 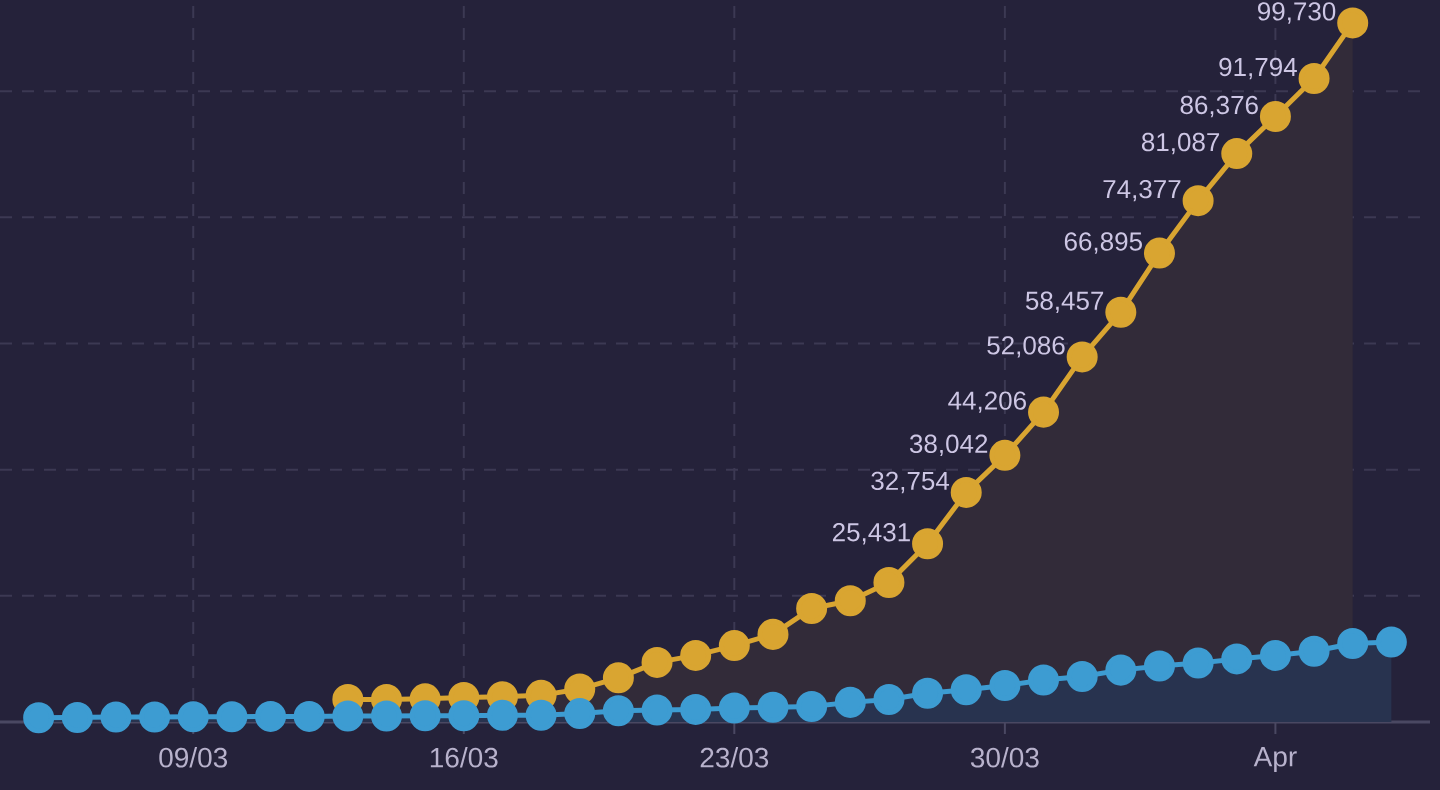 What do you see at coordinates (1026, 347) in the screenshot?
I see `data-label: 52,086` at bounding box center [1026, 347].